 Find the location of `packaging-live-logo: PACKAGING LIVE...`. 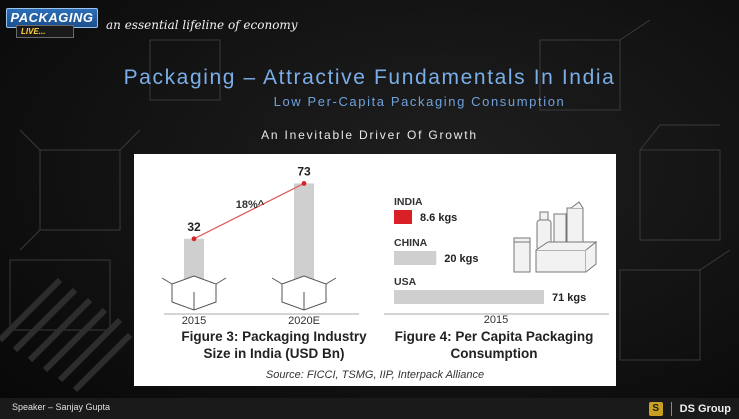

packaging-live-logo: PACKAGING LIVE... is located at coordinates (52, 23).